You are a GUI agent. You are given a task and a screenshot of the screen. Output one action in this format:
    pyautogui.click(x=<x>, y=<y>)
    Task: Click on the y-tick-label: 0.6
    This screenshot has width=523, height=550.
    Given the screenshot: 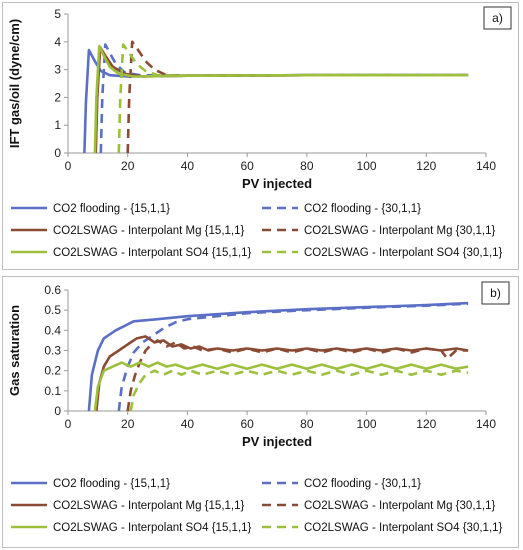 What is the action you would take?
    pyautogui.click(x=52, y=290)
    